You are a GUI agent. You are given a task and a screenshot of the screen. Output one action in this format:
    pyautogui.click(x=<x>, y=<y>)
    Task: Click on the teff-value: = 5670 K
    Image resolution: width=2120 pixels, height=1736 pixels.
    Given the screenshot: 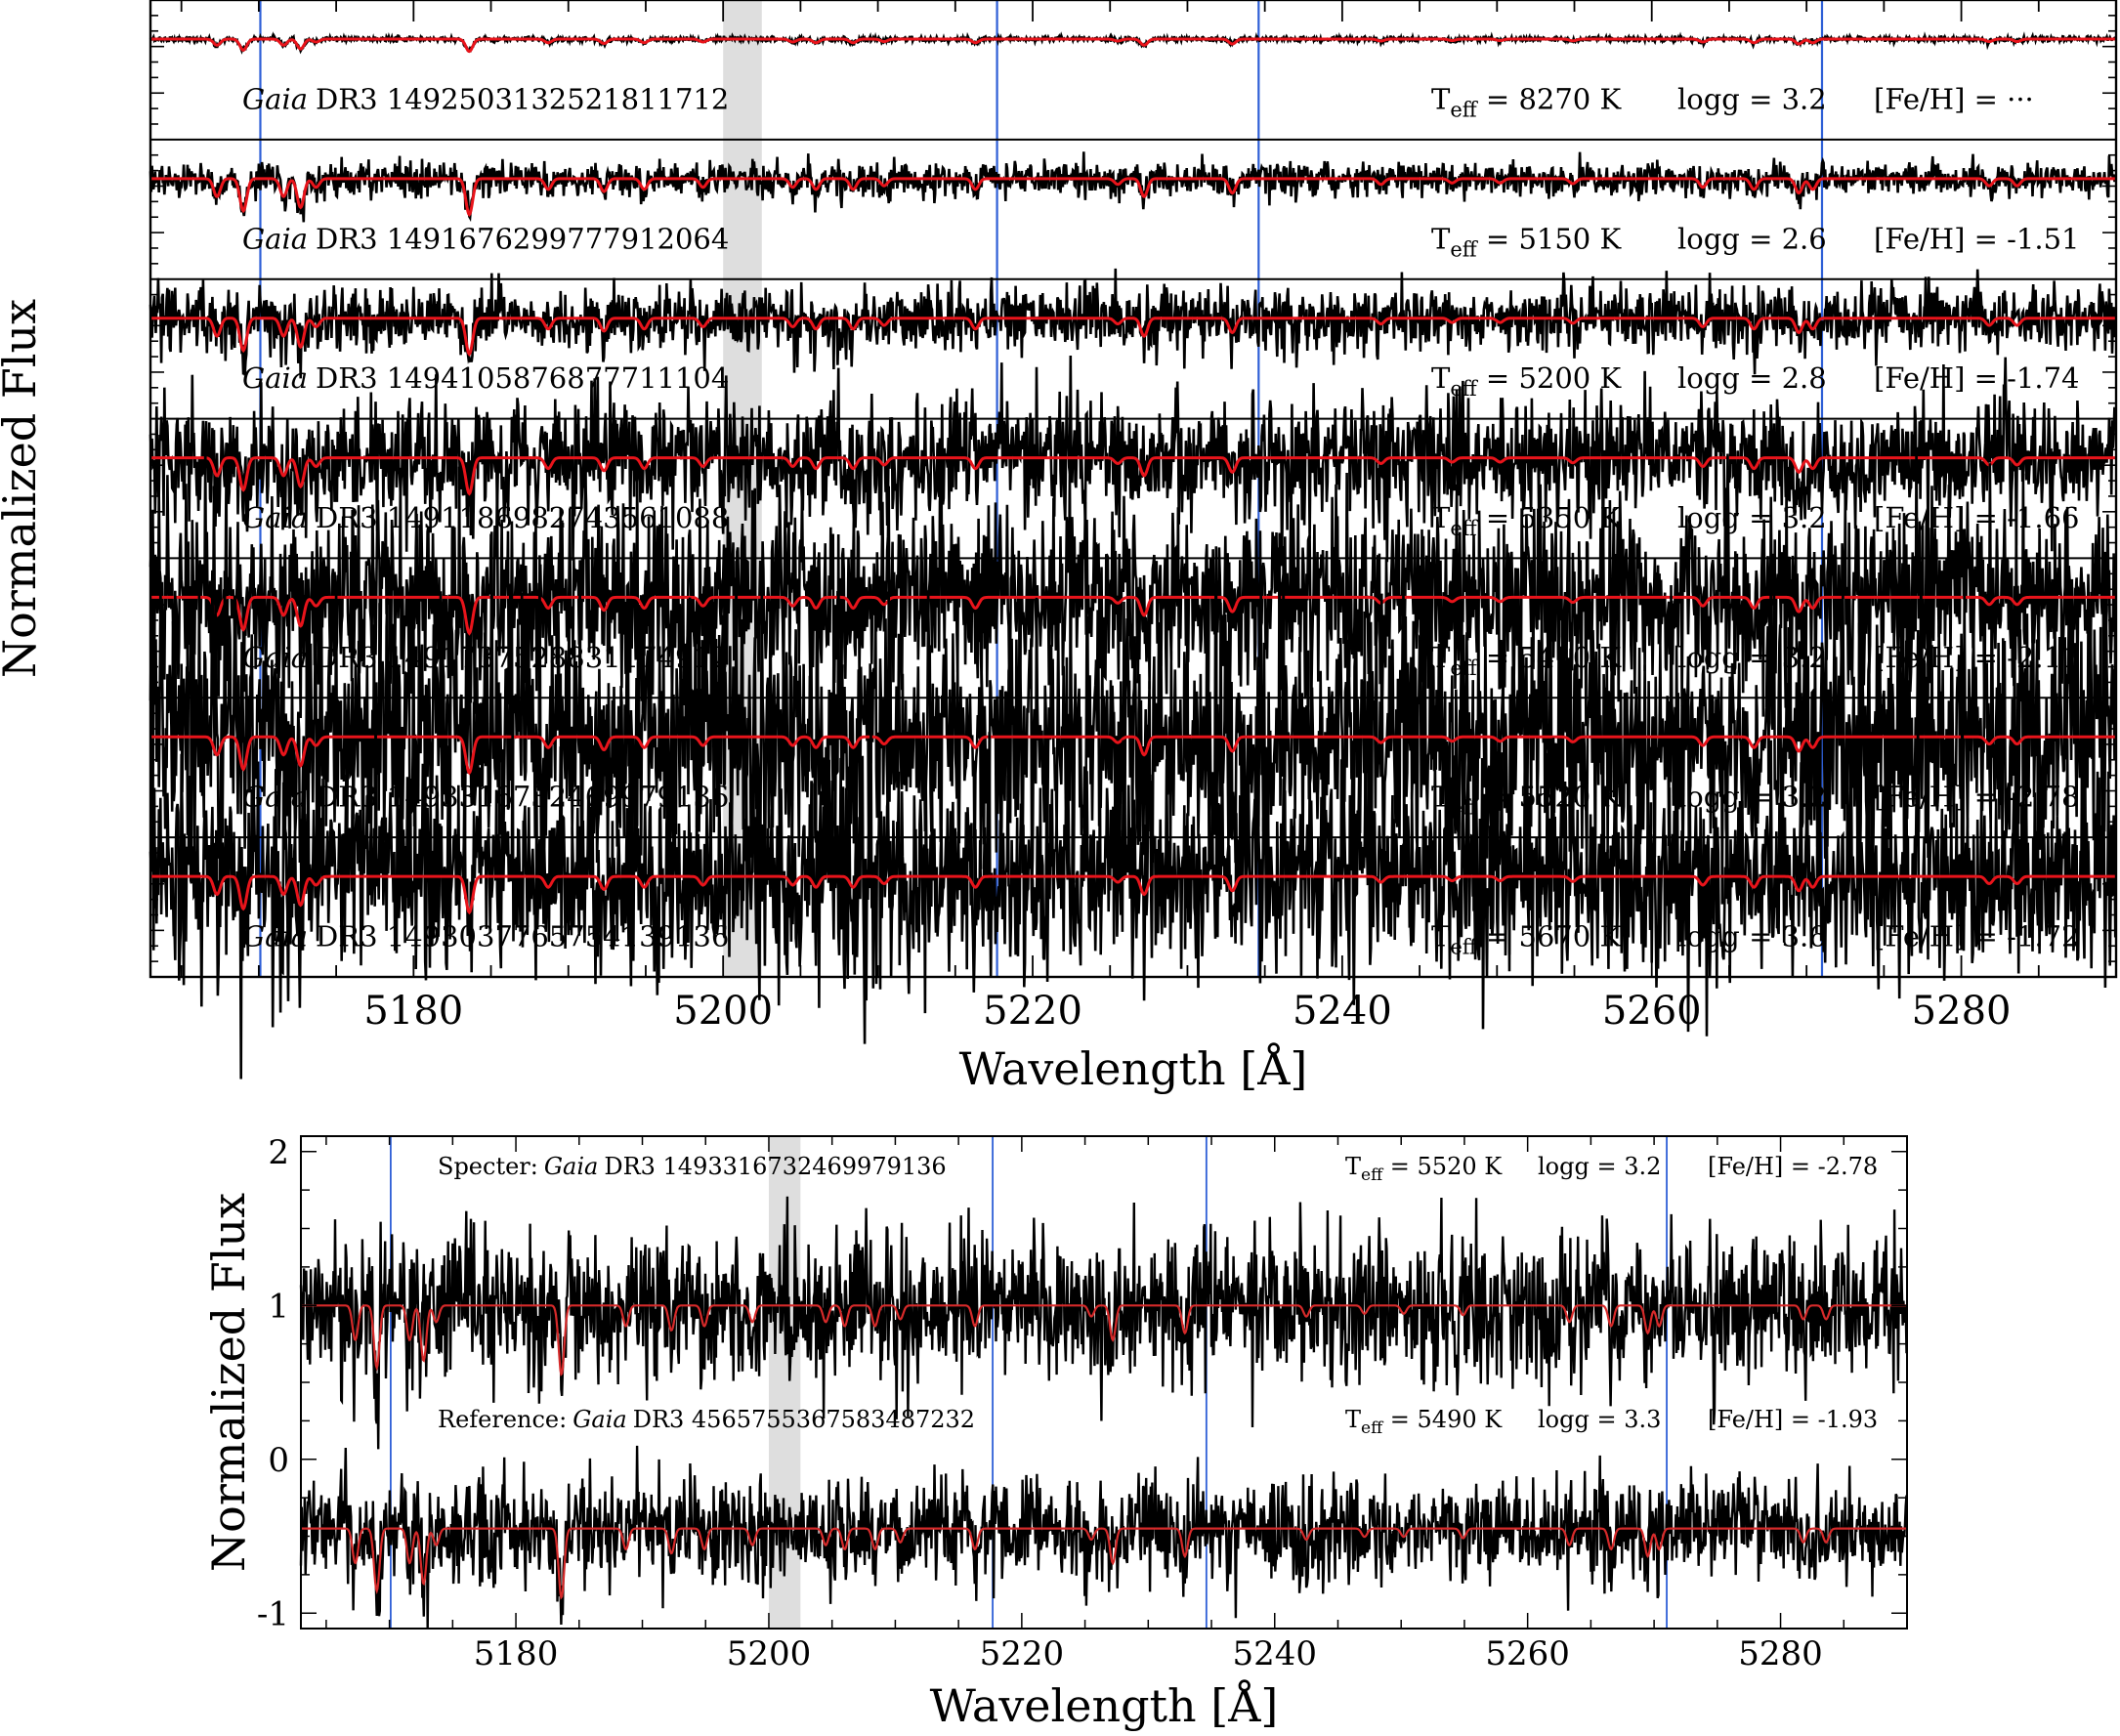 What is the action you would take?
    pyautogui.click(x=1550, y=936)
    